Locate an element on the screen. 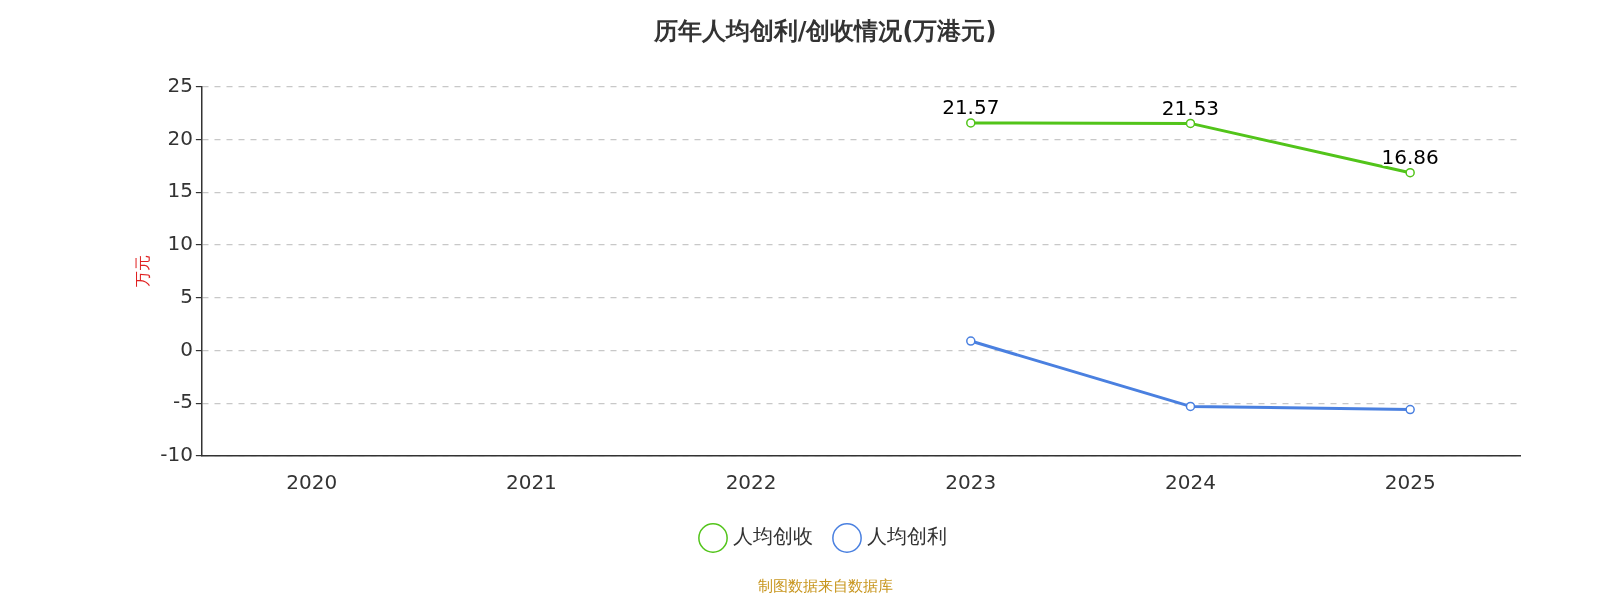 The width and height of the screenshot is (1600, 600). text: 制图数据来自数据库 is located at coordinates (825, 585).